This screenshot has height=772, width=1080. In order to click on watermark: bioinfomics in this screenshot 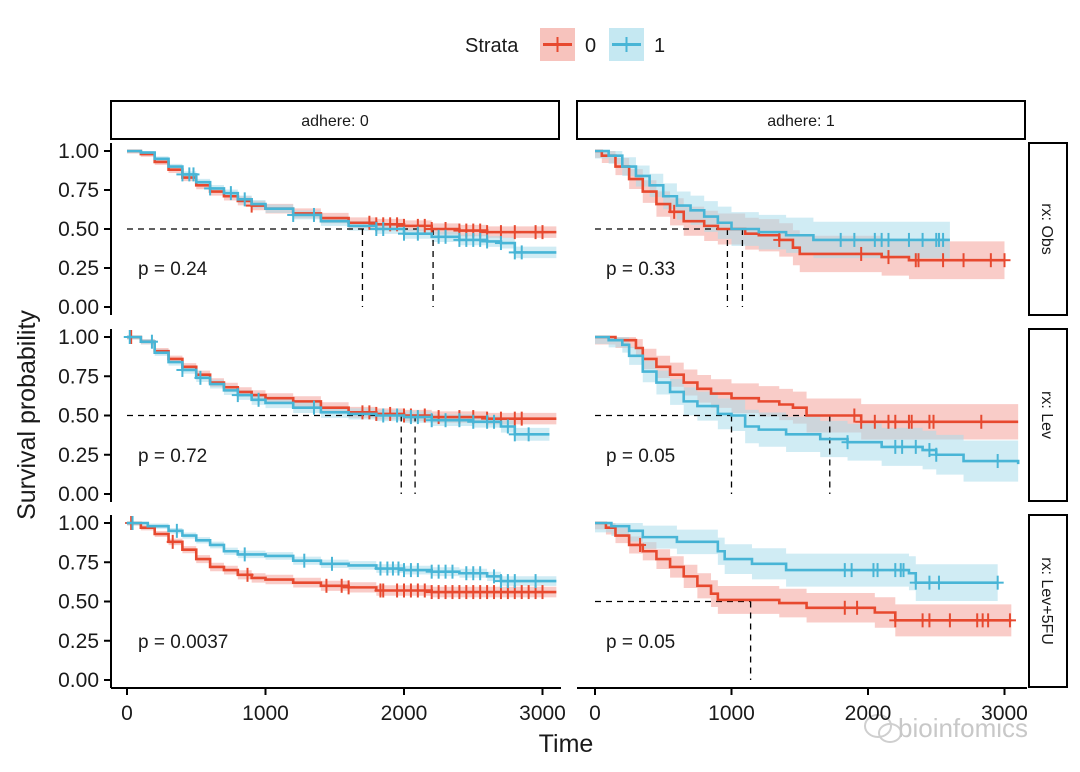, I will do `click(946, 728)`.